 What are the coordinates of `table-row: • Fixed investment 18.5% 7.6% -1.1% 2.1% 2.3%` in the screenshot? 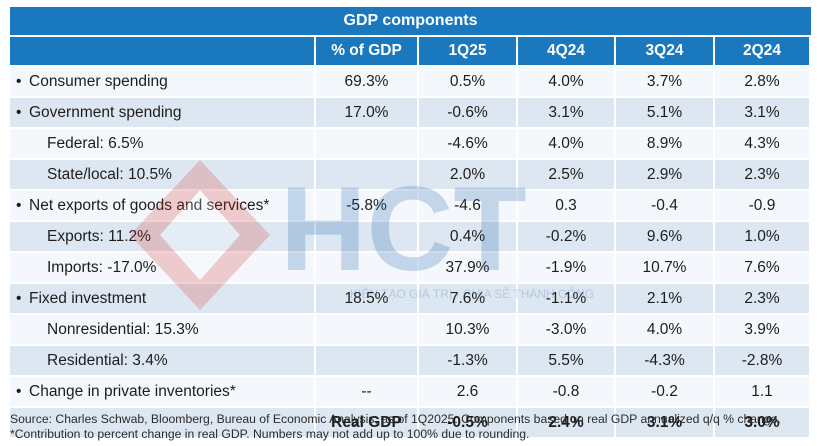 It's located at (410, 299).